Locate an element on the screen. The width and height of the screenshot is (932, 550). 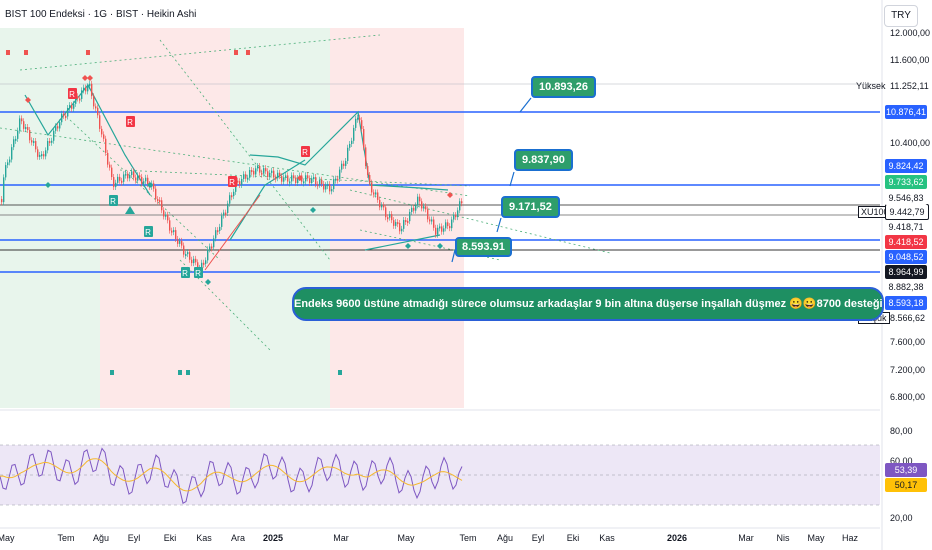
level-badge: 9.546,83 is located at coordinates (906, 198).